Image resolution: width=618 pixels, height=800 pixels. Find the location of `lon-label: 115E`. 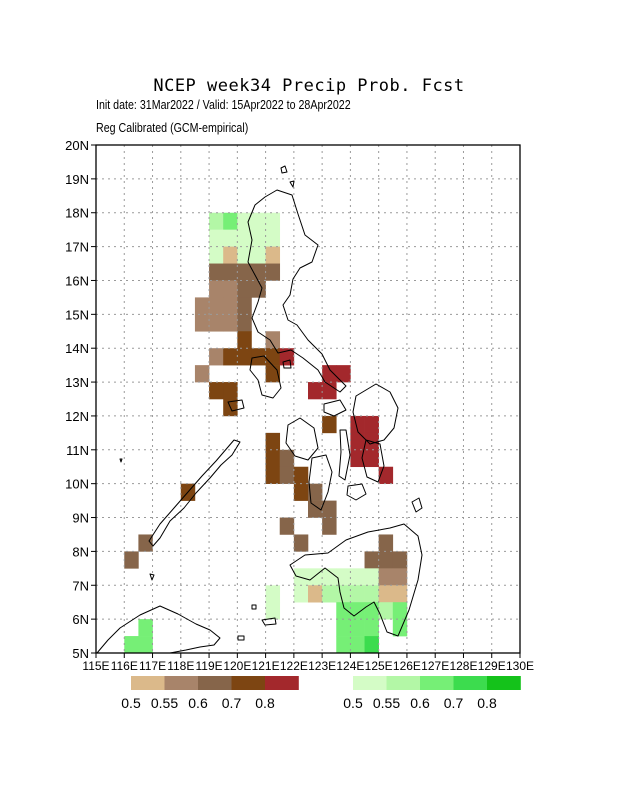

lon-label: 115E is located at coordinates (95, 666).